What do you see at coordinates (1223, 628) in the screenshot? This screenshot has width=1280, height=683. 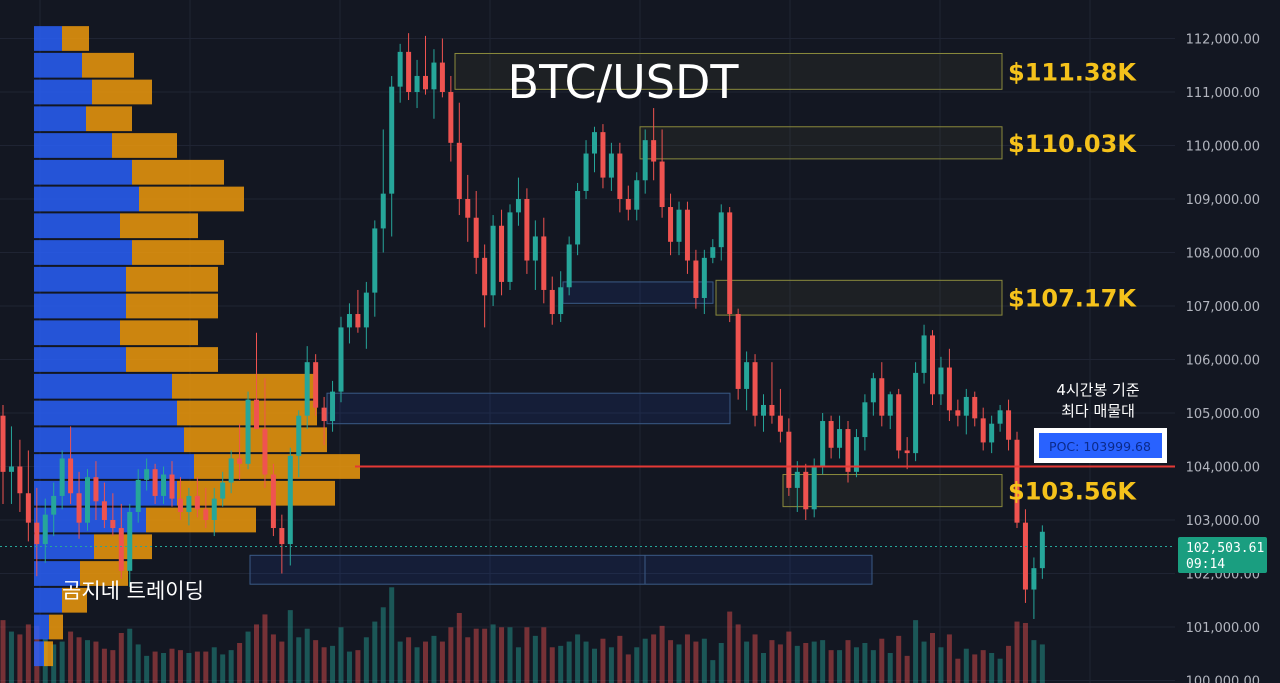 I see `y-tick-label: 101,000.00` at bounding box center [1223, 628].